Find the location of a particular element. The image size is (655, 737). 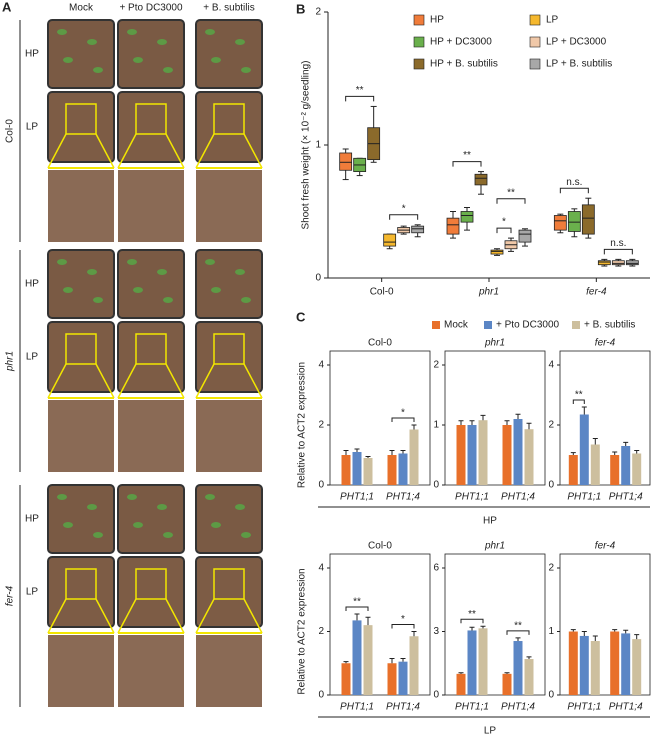

legend-label: HP + B. subtilis is located at coordinates (464, 64).